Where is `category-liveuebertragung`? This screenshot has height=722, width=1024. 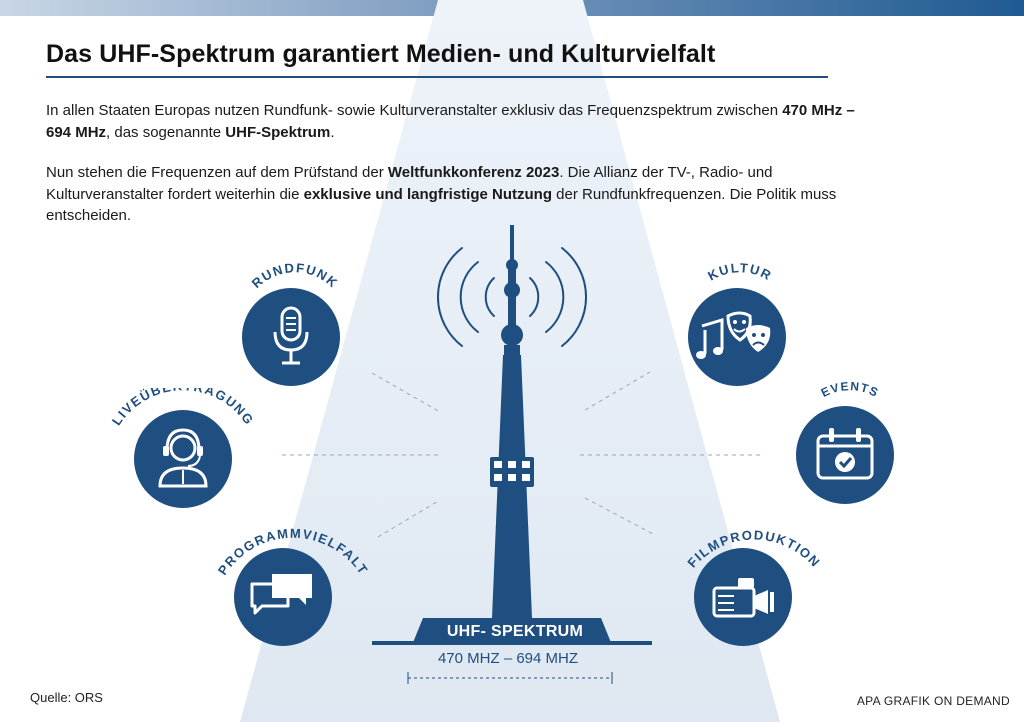 category-liveuebertragung is located at coordinates (183, 459).